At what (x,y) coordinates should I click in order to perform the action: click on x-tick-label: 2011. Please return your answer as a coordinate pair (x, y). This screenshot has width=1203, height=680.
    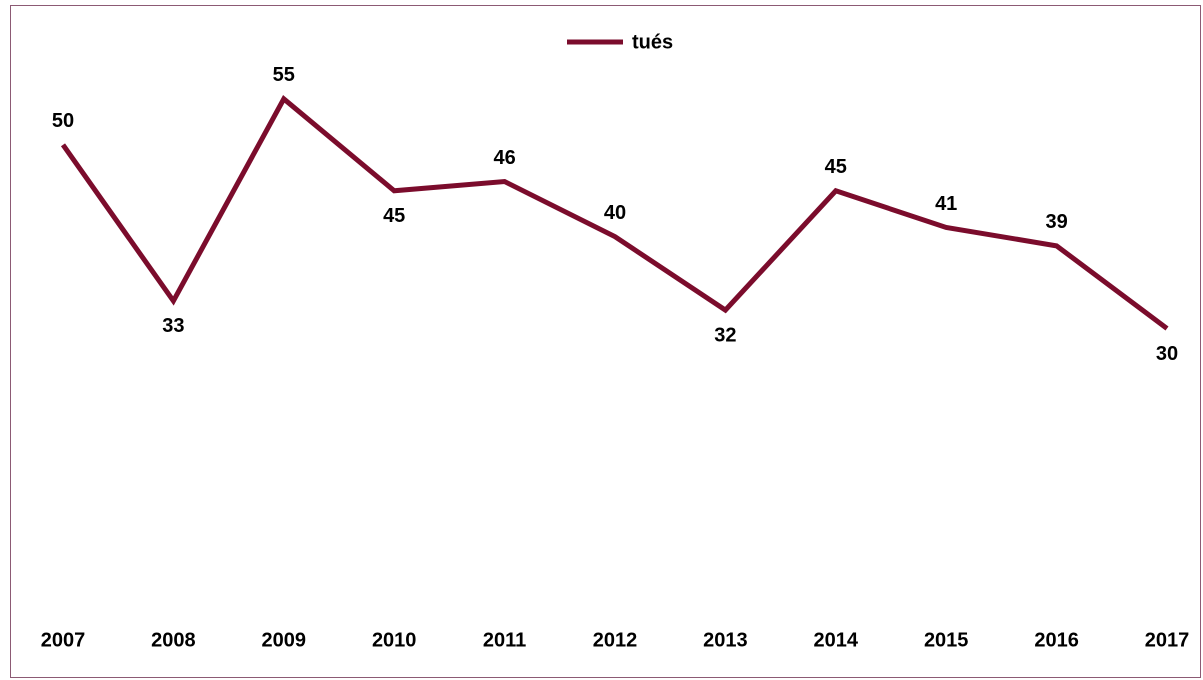
    Looking at the image, I should click on (504, 640).